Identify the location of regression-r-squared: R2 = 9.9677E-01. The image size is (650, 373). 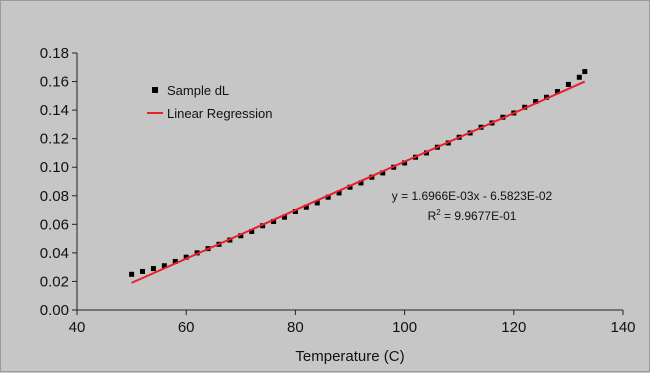
(472, 215).